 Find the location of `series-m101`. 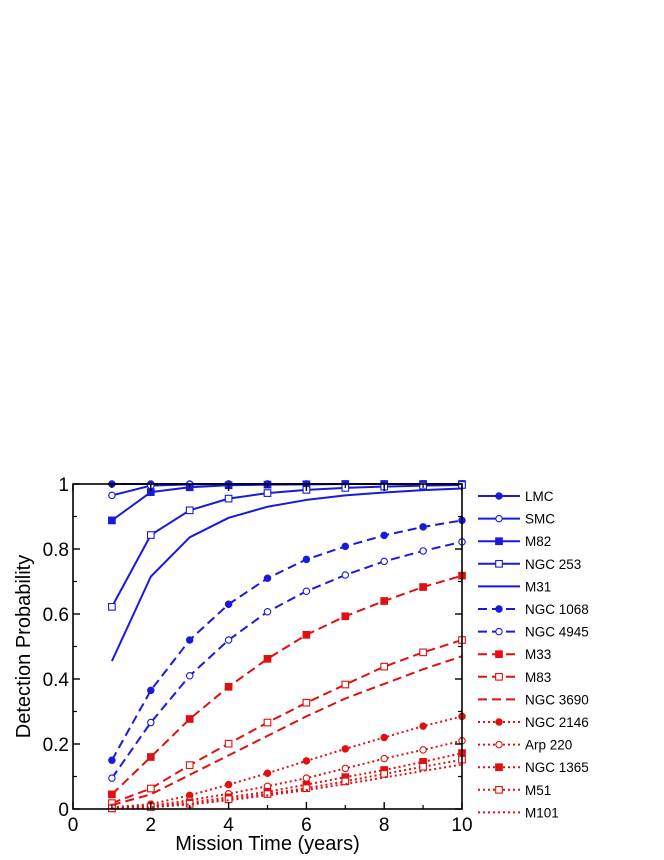

series-m101 is located at coordinates (287, 786).